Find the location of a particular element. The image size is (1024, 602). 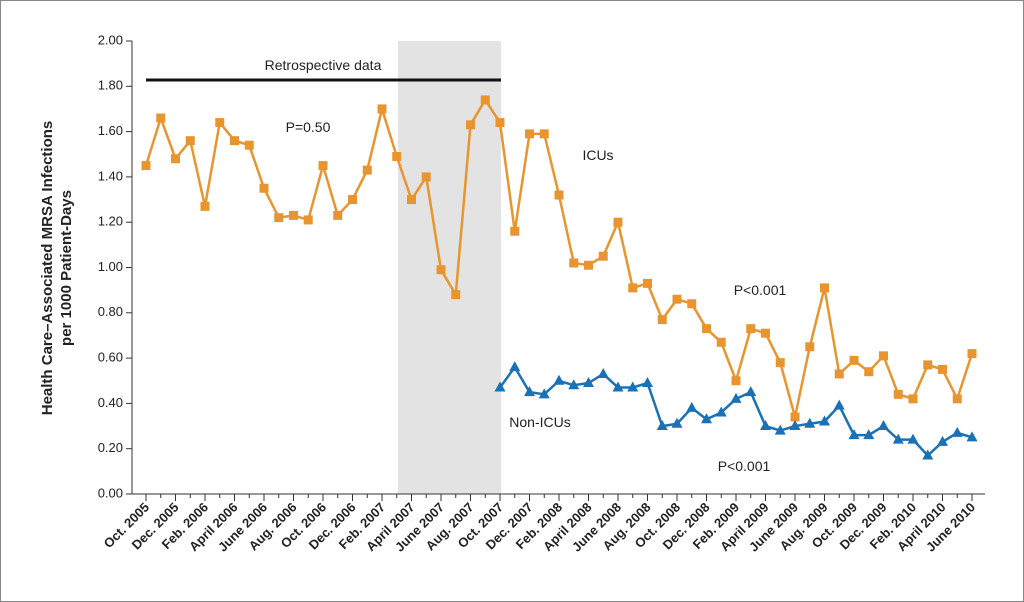

y-tick-label: 1.40 is located at coordinates (110, 175).